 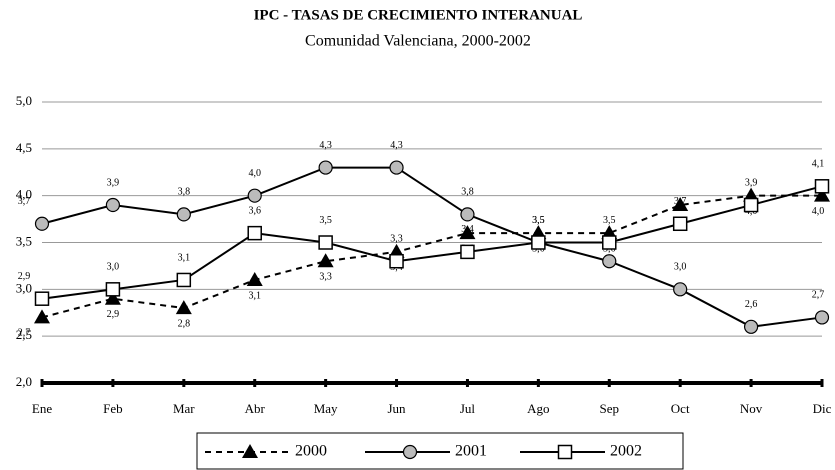 What do you see at coordinates (751, 408) in the screenshot?
I see `x-tick-label: Nov` at bounding box center [751, 408].